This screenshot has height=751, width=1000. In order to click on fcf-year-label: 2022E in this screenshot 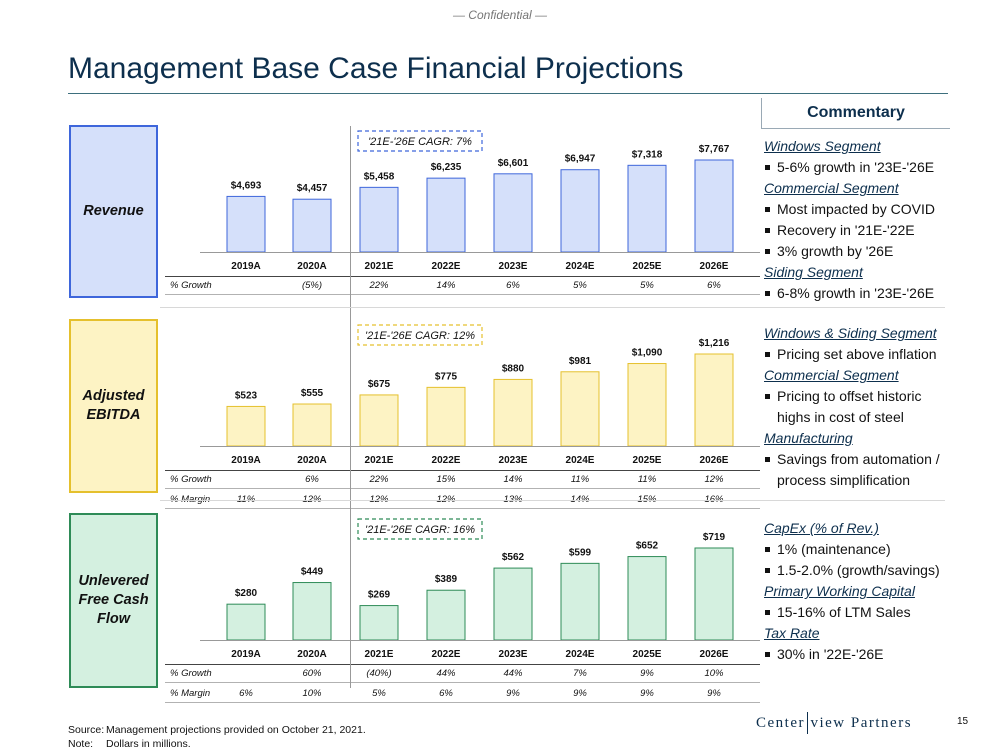, I will do `click(446, 654)`.